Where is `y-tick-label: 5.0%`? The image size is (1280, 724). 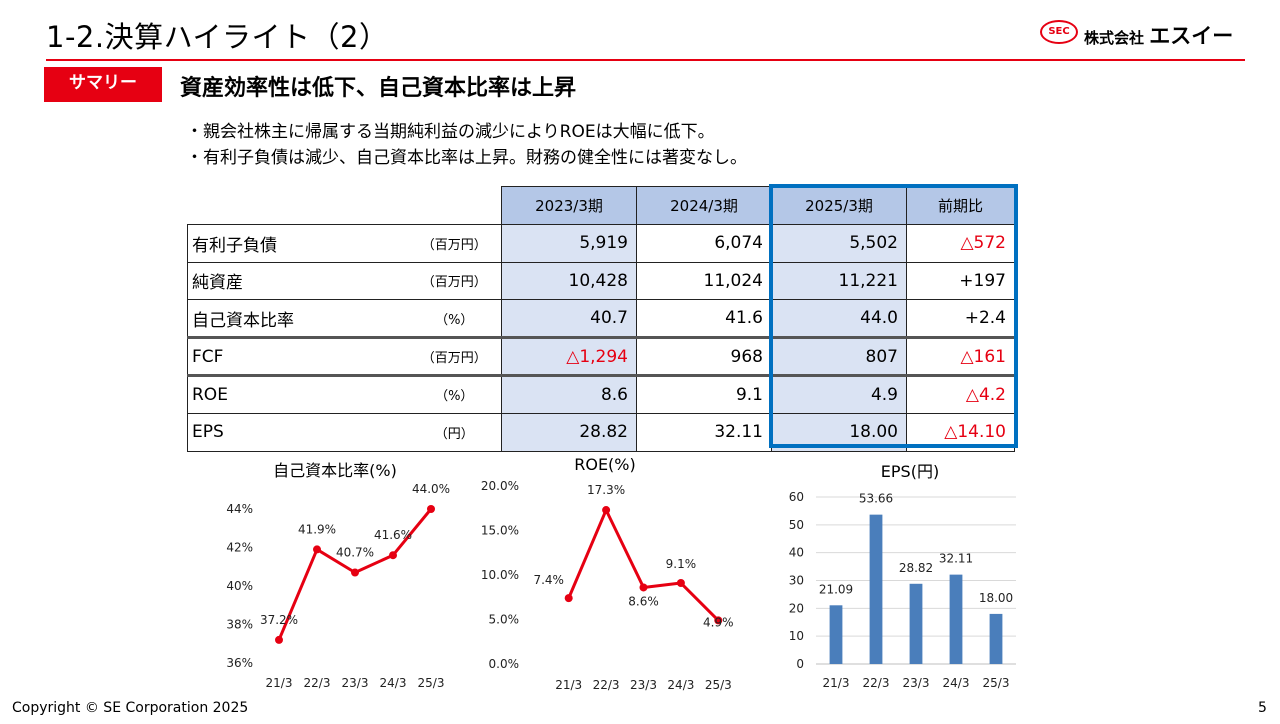 y-tick-label: 5.0% is located at coordinates (504, 620).